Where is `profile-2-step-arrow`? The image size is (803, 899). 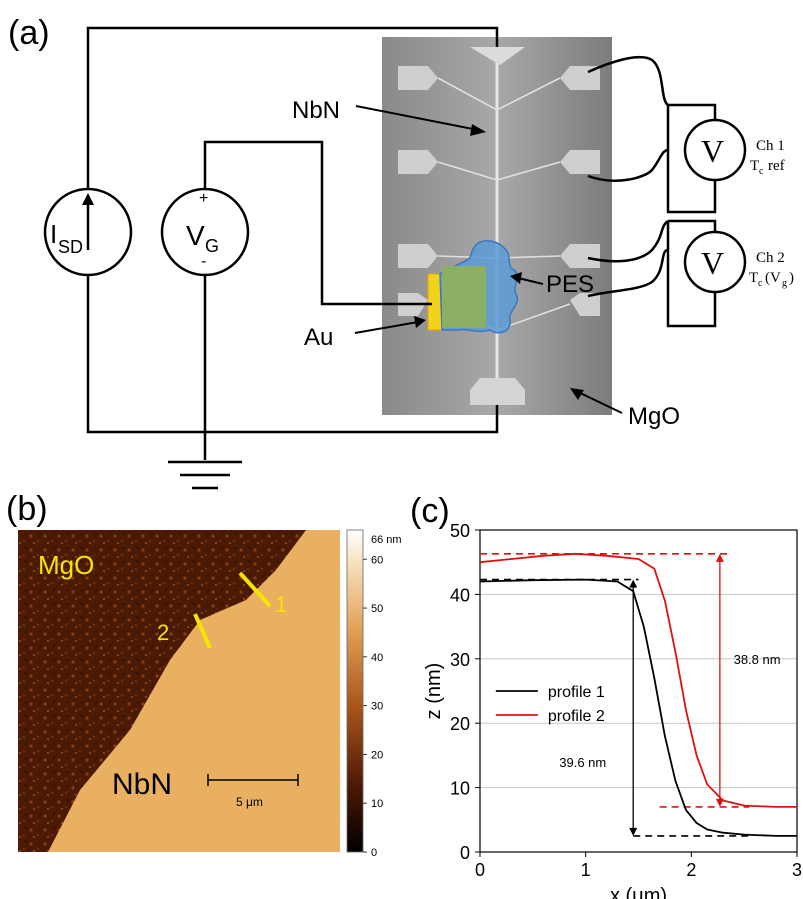 profile-2-step-arrow is located at coordinates (719, 680).